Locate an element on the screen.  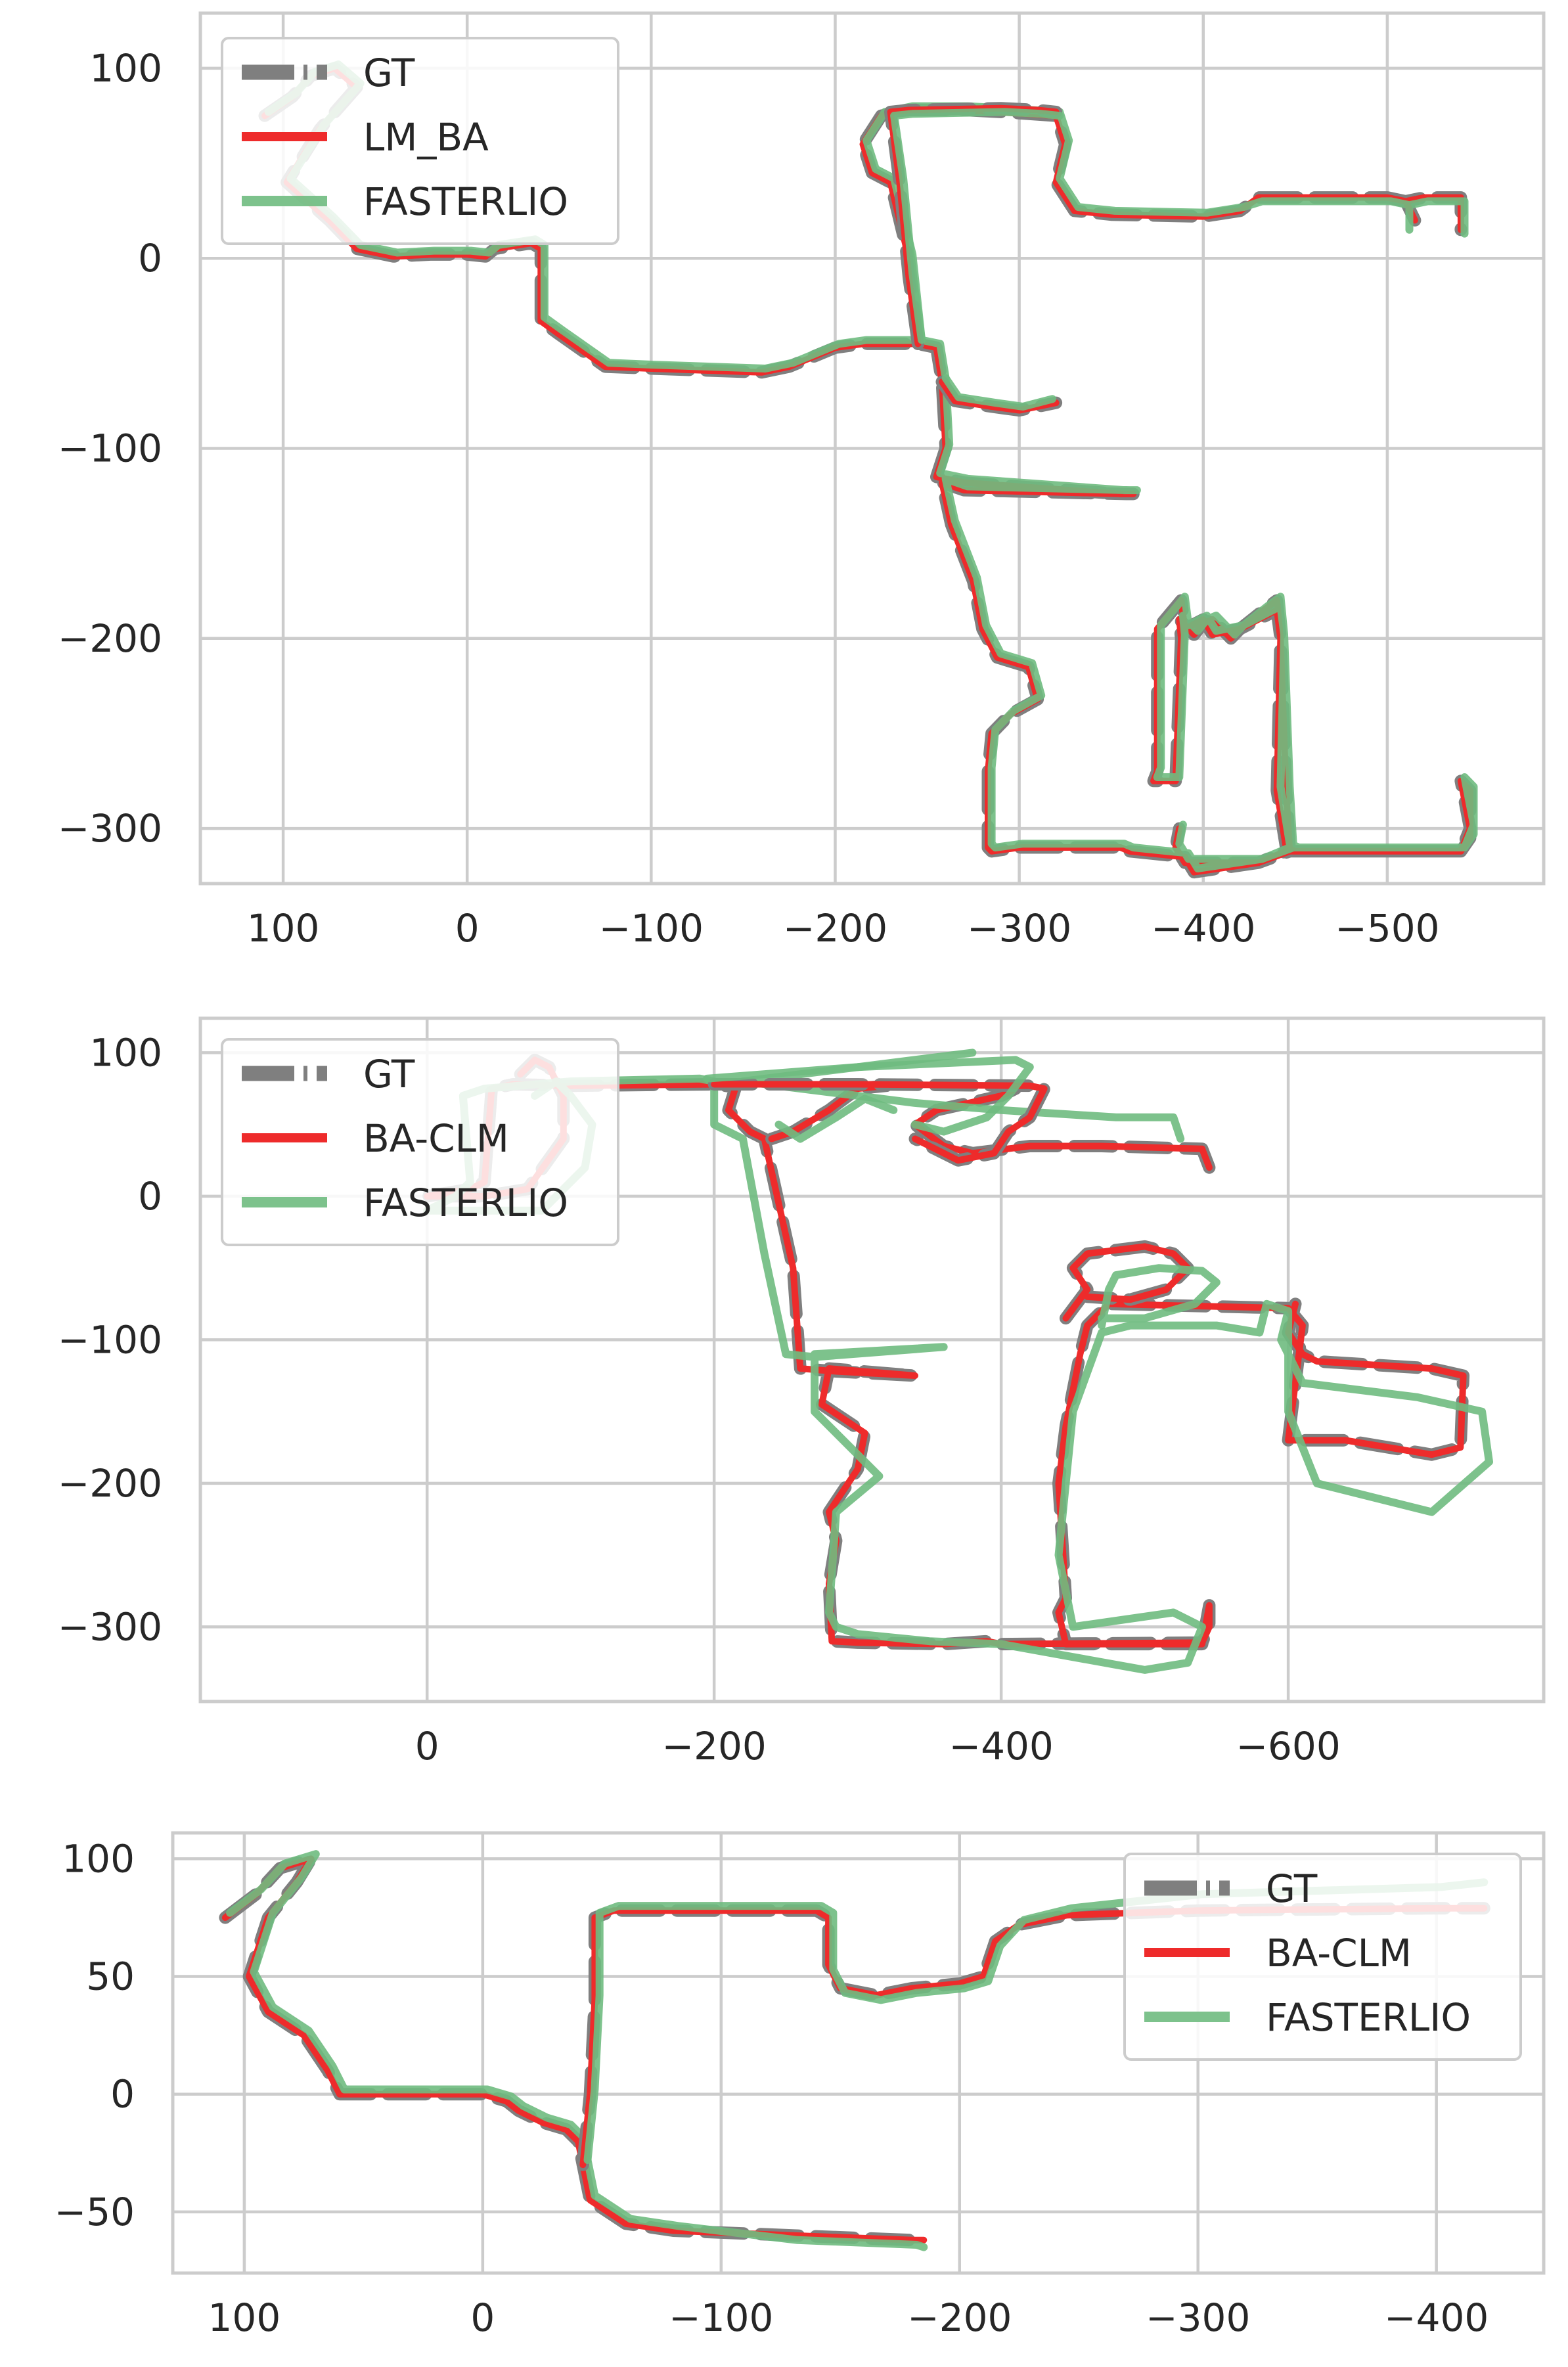
y-tick-label: −50 is located at coordinates (95, 2212).